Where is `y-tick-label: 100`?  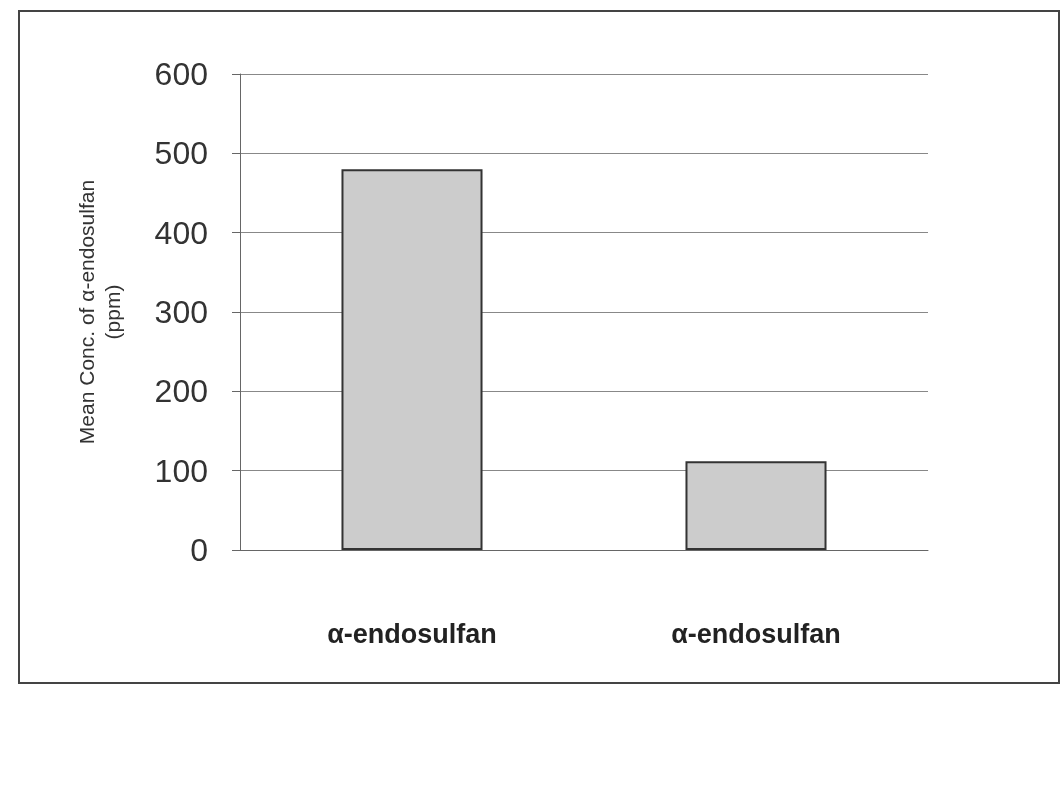 y-tick-label: 100 is located at coordinates (181, 470).